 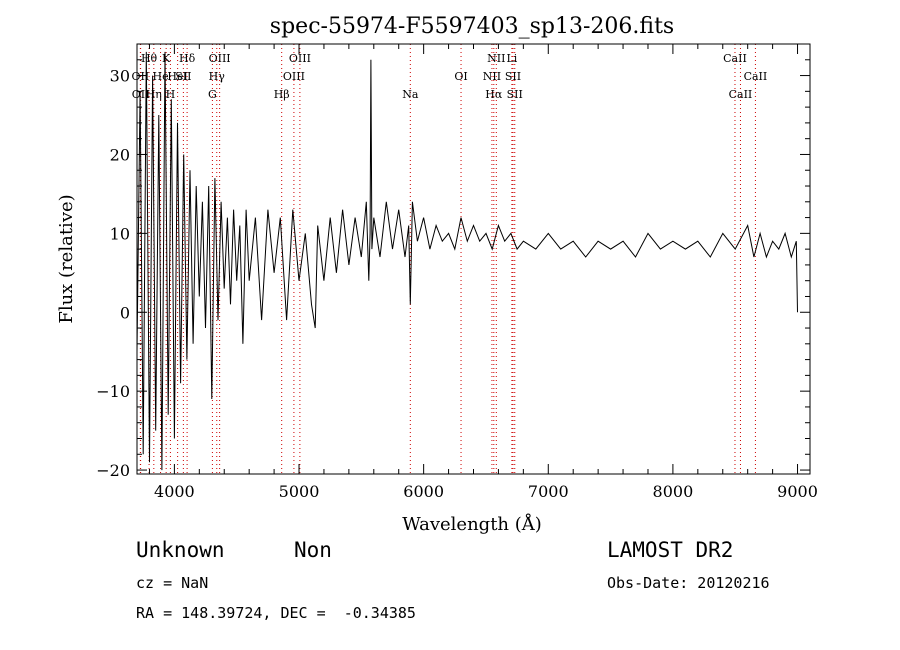 I want to click on line-label: HeI, so click(x=177, y=76).